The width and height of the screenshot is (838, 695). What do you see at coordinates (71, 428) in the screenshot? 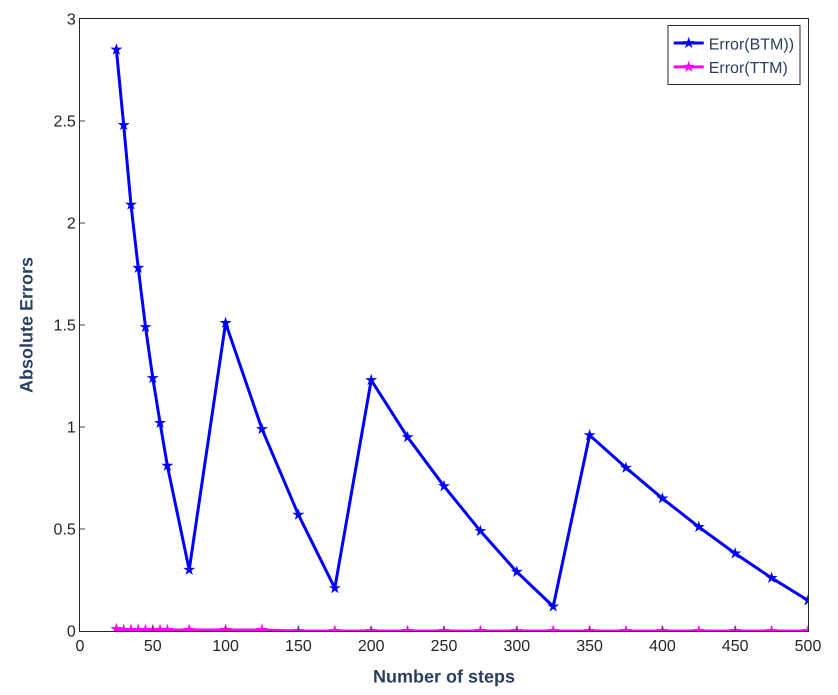
I see `y-tick-label: 1` at bounding box center [71, 428].